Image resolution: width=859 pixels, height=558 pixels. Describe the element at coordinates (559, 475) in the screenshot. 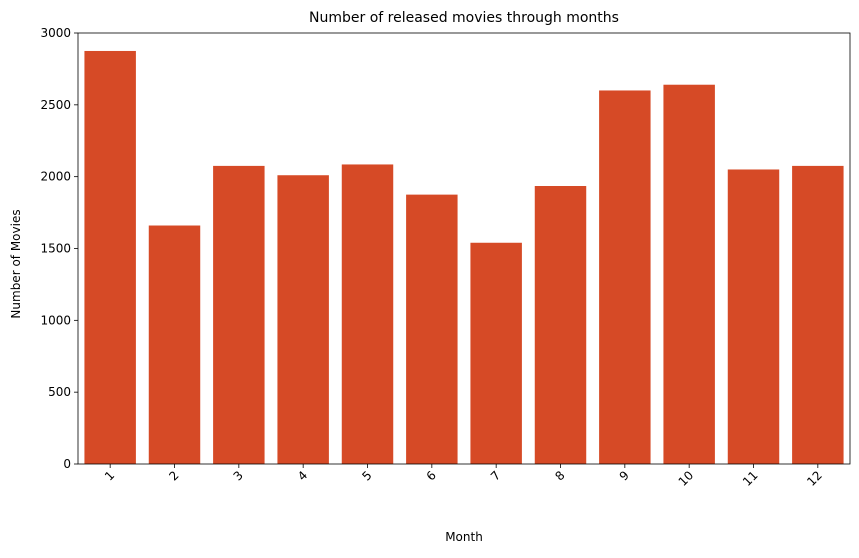

I see `x-tick-label: 8` at that location.